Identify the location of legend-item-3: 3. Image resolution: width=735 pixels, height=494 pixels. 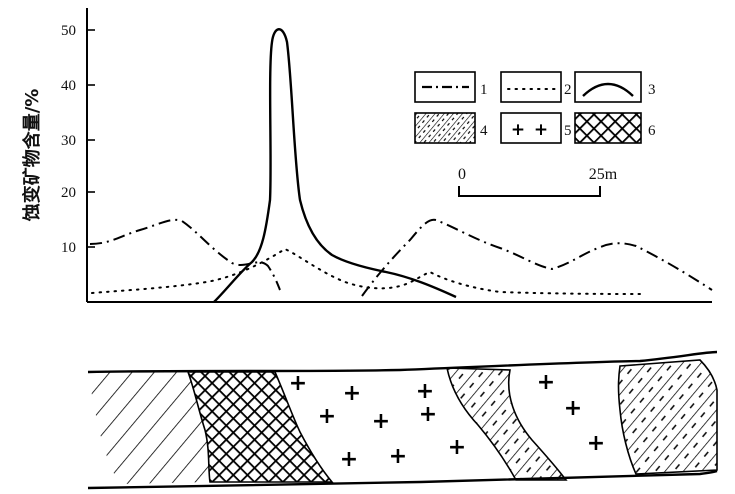
(615, 87).